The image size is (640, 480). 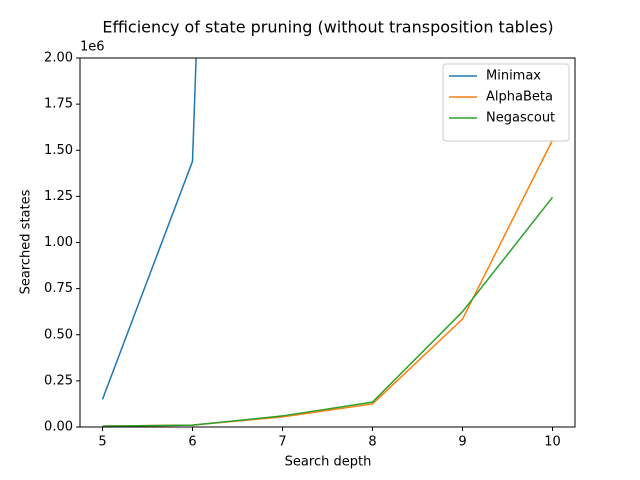 What do you see at coordinates (519, 97) in the screenshot?
I see `legend-label: AlphaBeta` at bounding box center [519, 97].